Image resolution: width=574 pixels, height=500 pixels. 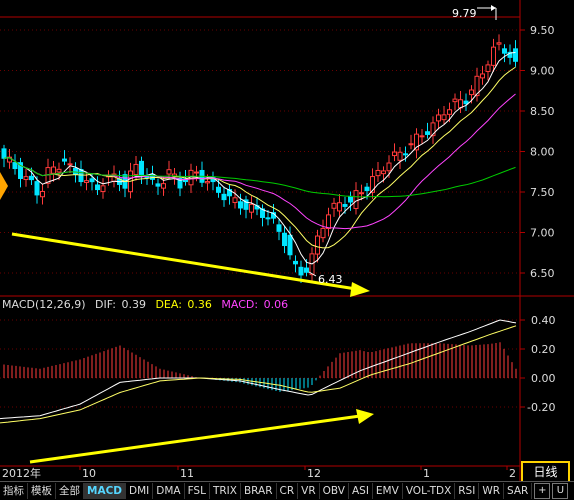 What do you see at coordinates (195, 439) in the screenshot?
I see `macd-trend-arrow` at bounding box center [195, 439].